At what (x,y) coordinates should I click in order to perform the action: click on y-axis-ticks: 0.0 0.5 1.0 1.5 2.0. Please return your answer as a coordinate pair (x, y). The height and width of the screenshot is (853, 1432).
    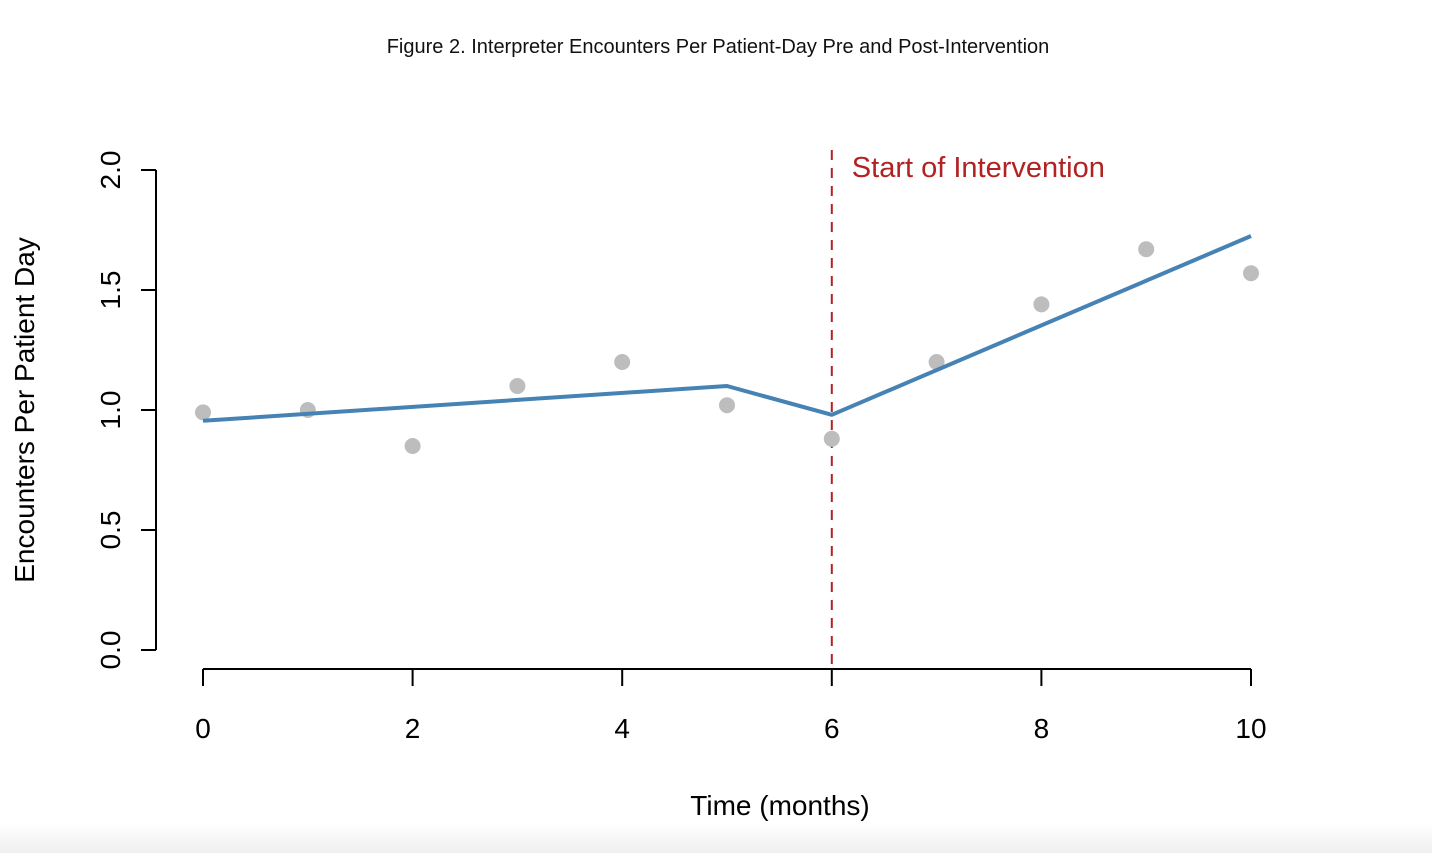
    Looking at the image, I should click on (125, 410).